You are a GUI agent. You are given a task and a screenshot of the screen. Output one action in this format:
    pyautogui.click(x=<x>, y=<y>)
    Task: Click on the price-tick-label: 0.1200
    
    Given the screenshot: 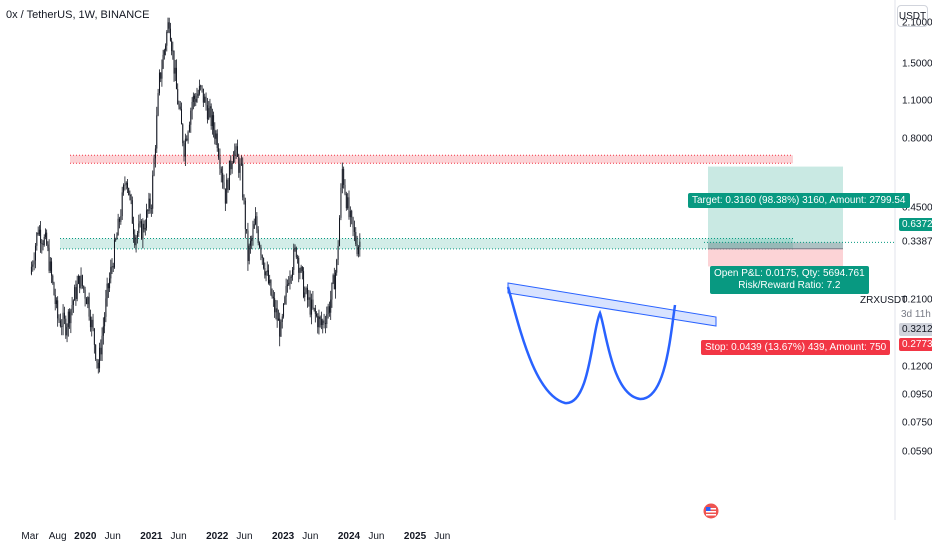 What is the action you would take?
    pyautogui.click(x=917, y=367)
    